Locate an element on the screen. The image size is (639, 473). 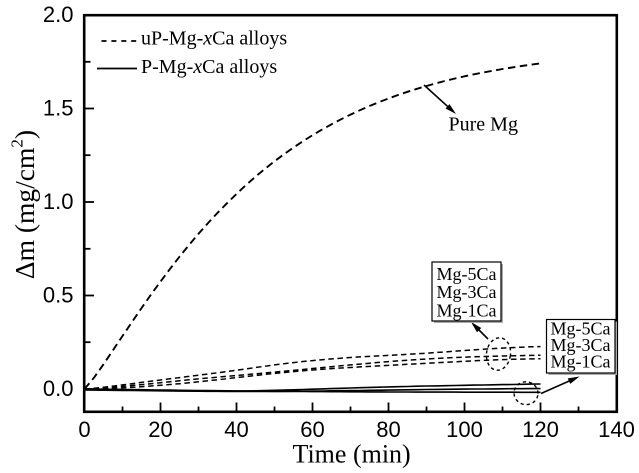
svg-text: 100 is located at coordinates (464, 429).